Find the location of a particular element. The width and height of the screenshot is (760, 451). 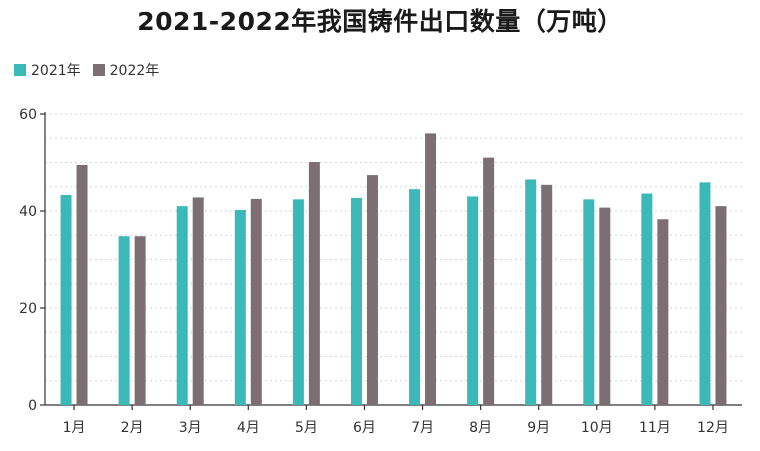

x-tick-label: 4月 is located at coordinates (248, 428).